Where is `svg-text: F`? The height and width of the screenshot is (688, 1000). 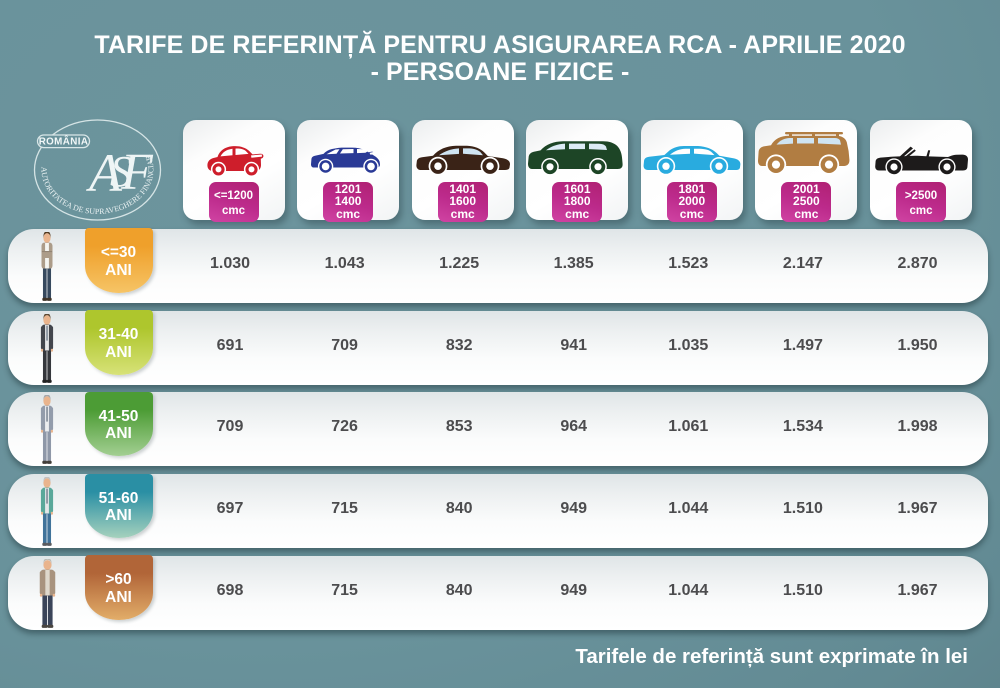
svg-text: F is located at coordinates (137, 172).